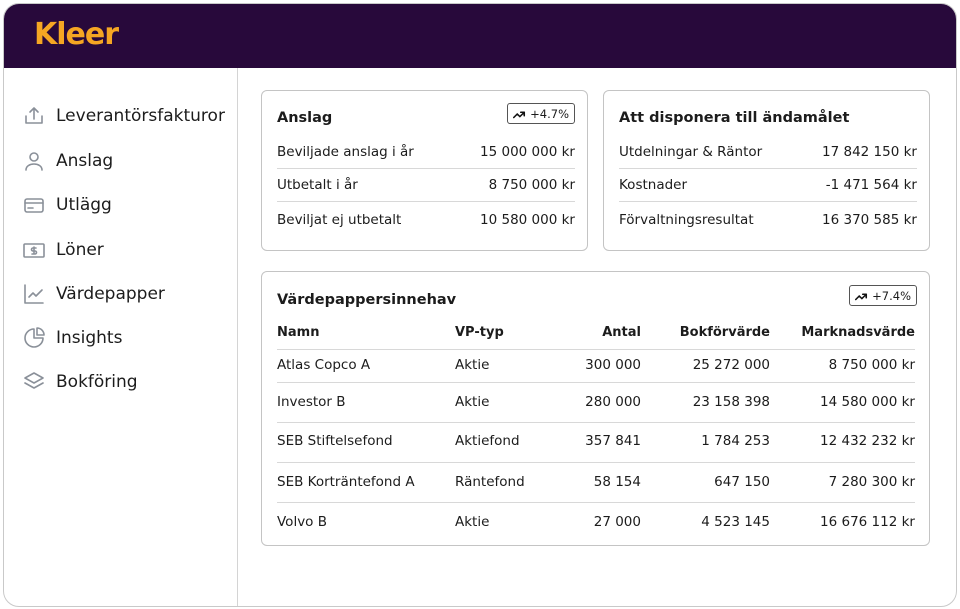  I want to click on nav-item: Insights, so click(72, 338).